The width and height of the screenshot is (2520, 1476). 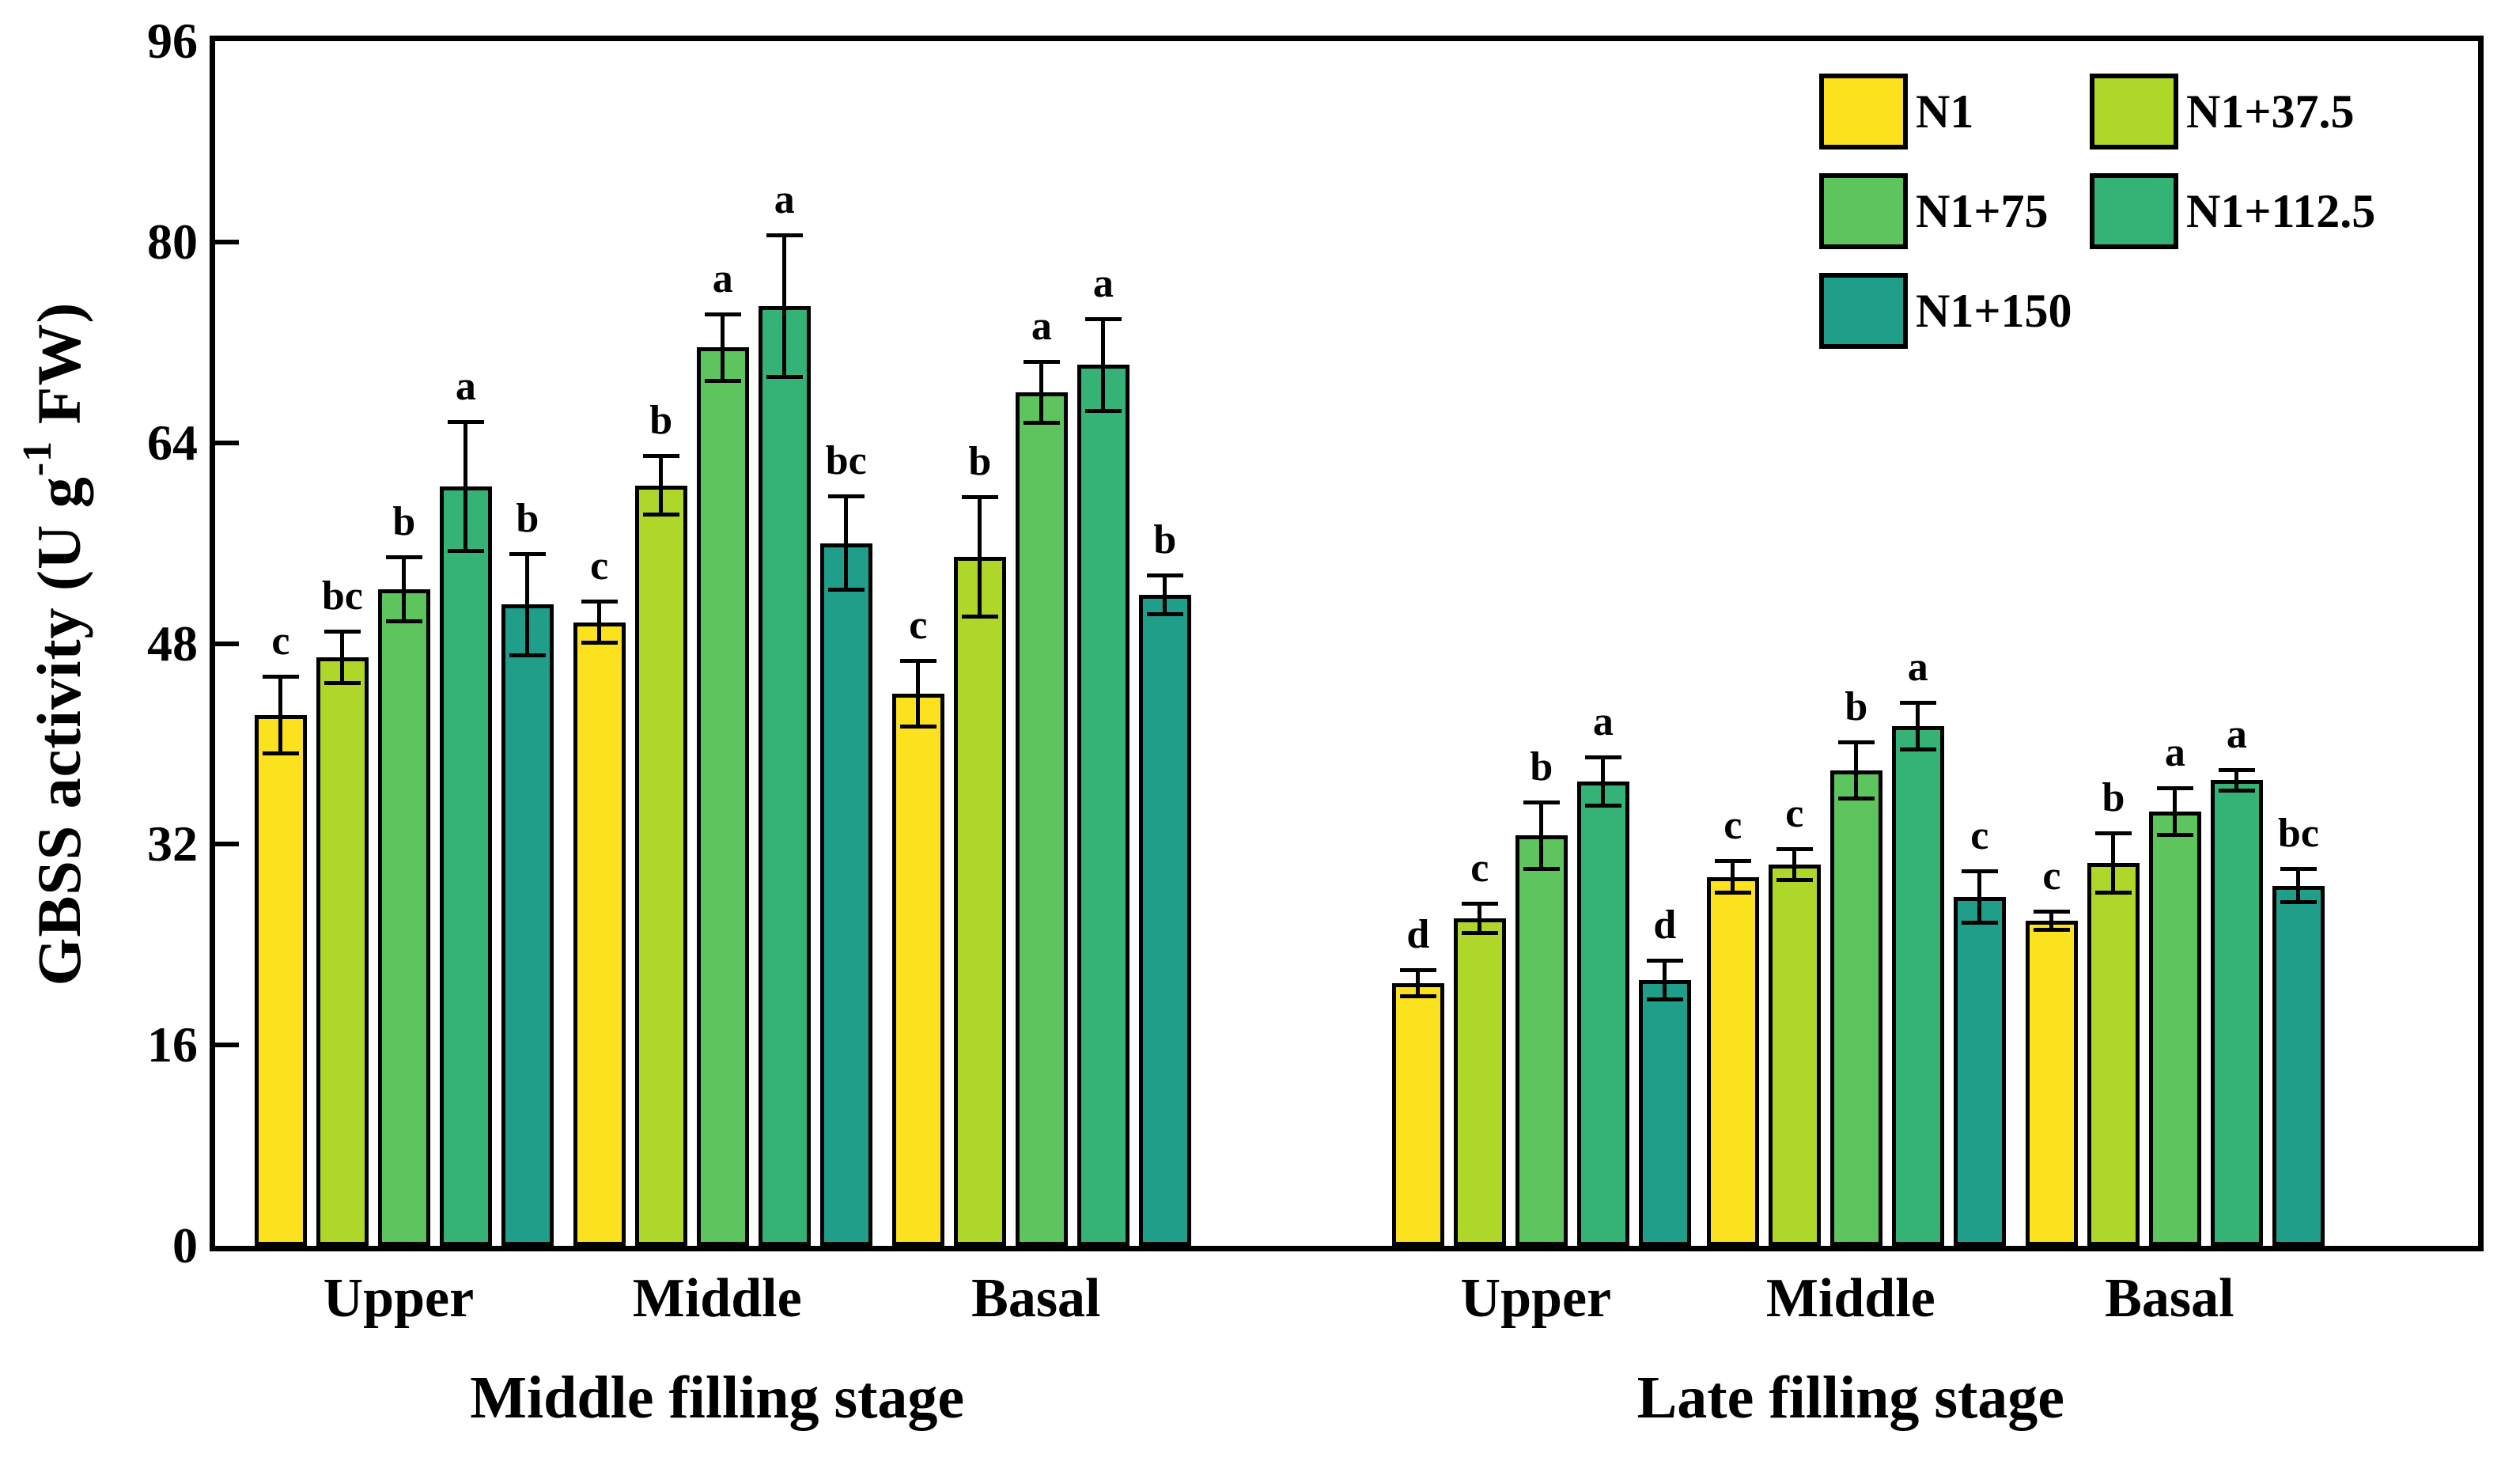 I want to click on legend-label: N1+112.5, so click(x=2281, y=211).